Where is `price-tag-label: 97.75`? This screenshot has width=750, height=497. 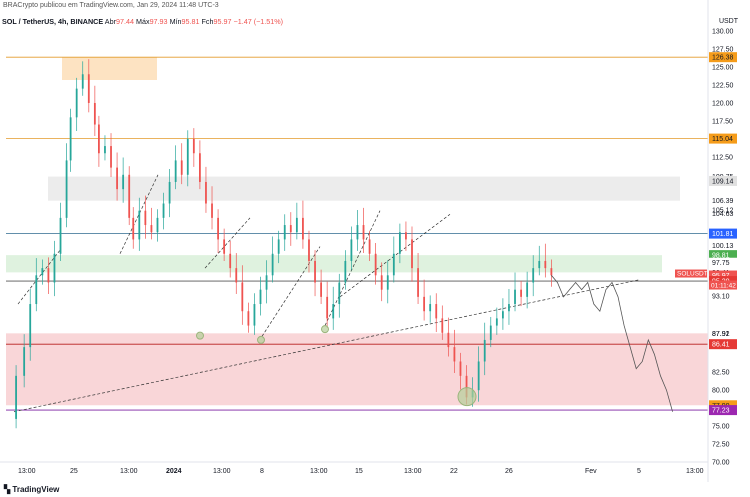
price-tag-label: 97.75 is located at coordinates (721, 263).